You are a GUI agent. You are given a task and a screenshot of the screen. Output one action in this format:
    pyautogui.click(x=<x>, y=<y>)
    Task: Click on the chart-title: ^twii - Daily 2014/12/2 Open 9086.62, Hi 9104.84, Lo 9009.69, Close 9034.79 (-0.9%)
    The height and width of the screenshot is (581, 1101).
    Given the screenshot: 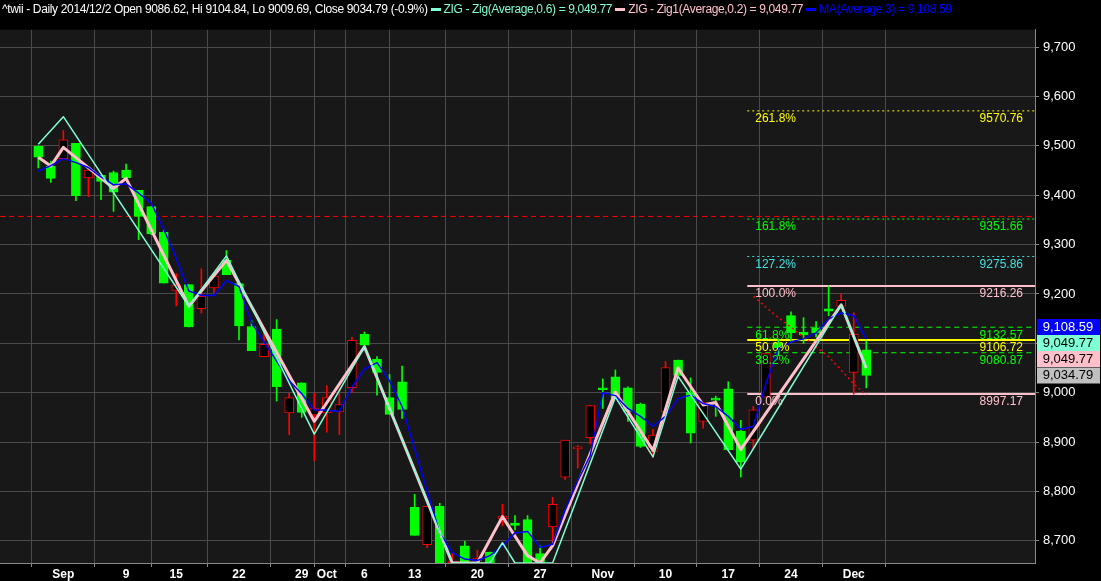 What is the action you would take?
    pyautogui.click(x=215, y=9)
    